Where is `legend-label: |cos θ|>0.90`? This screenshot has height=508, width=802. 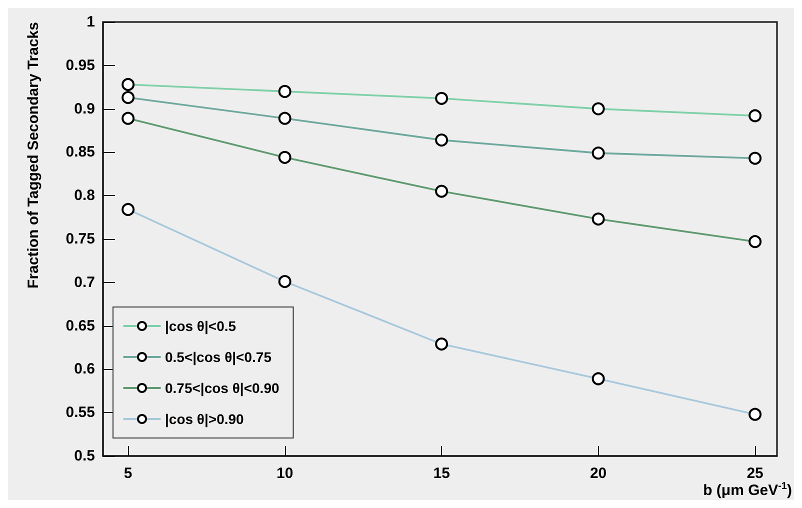 legend-label: |cos θ|>0.90 is located at coordinates (204, 419).